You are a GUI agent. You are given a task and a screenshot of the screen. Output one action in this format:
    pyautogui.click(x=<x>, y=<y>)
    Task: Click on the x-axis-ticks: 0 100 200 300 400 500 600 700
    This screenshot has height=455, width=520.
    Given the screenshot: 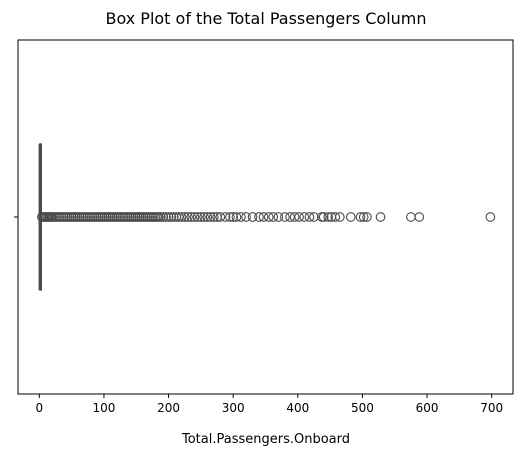 What is the action you would take?
    pyautogui.click(x=269, y=404)
    